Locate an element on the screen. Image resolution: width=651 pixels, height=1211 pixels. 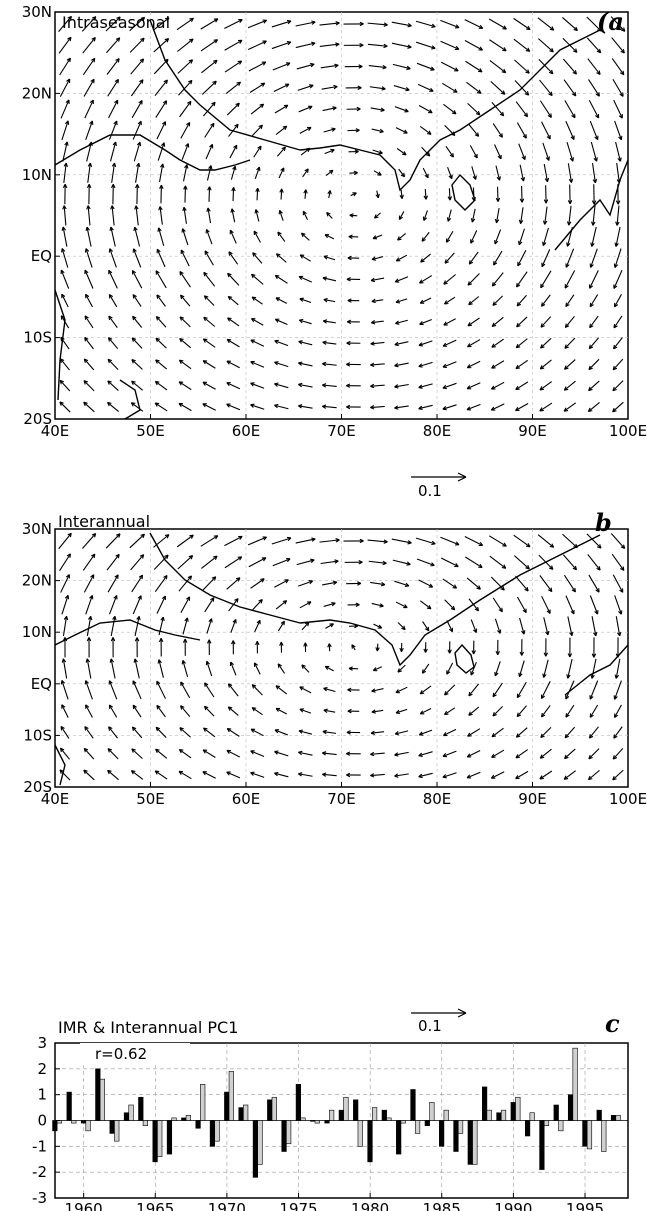
x-tick-label: 60E is located at coordinates (246, 799).